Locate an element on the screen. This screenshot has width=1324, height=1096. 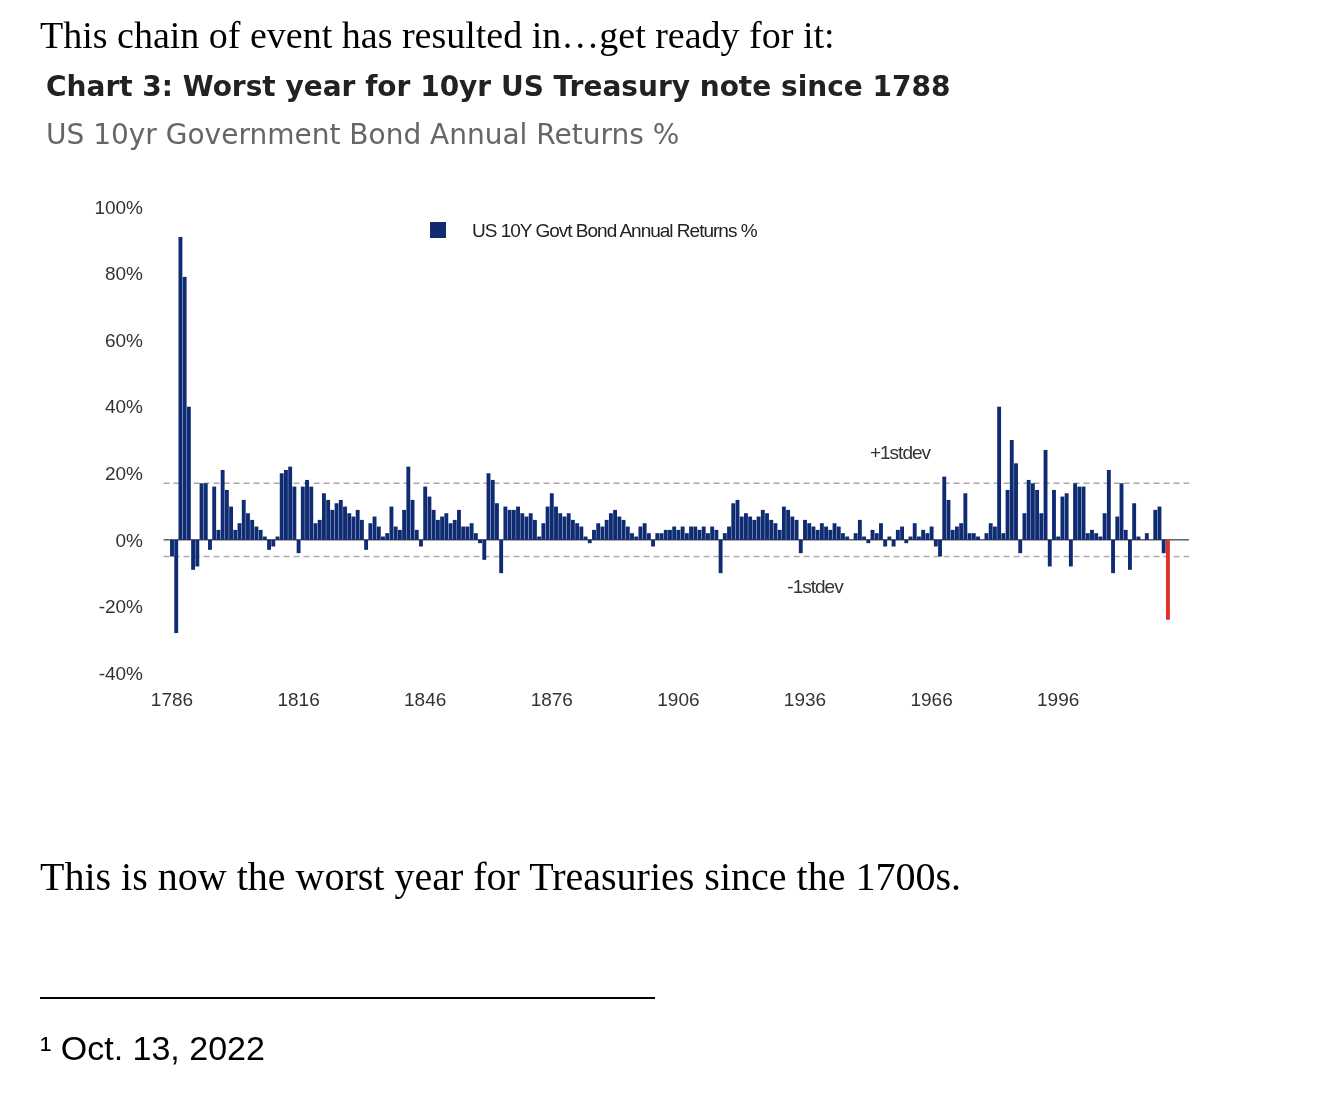
x-tick-label: 1846 is located at coordinates (425, 699).